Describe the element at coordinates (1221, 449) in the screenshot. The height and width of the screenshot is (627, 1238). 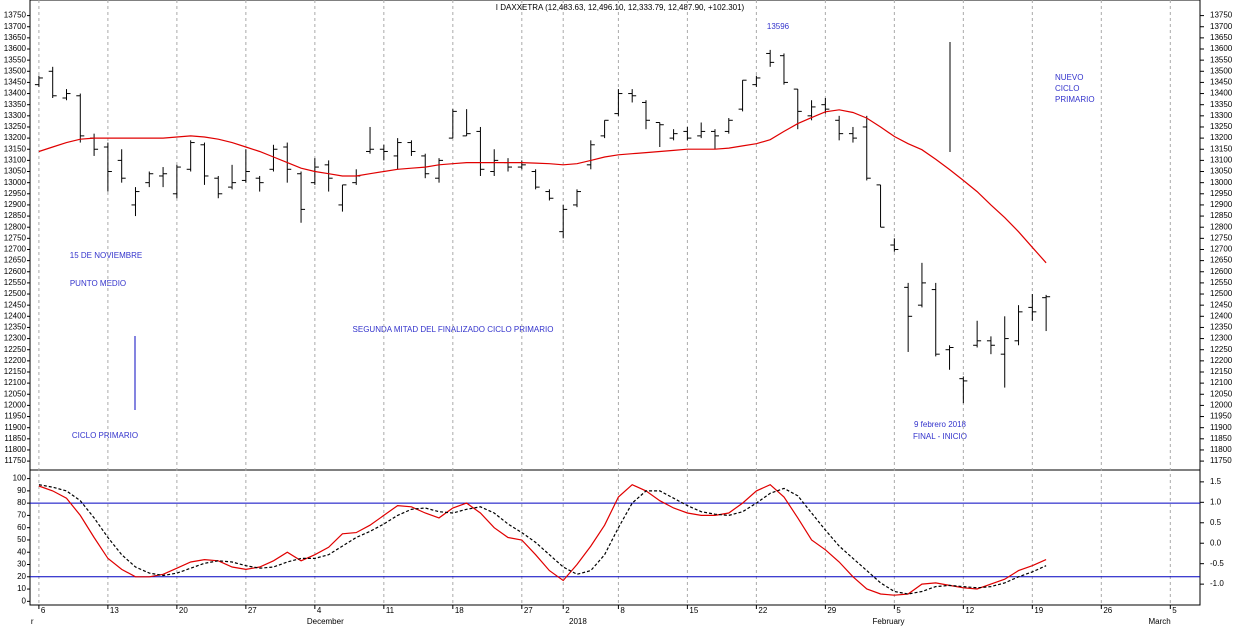
I see `y2-tick-label: 11800` at that location.